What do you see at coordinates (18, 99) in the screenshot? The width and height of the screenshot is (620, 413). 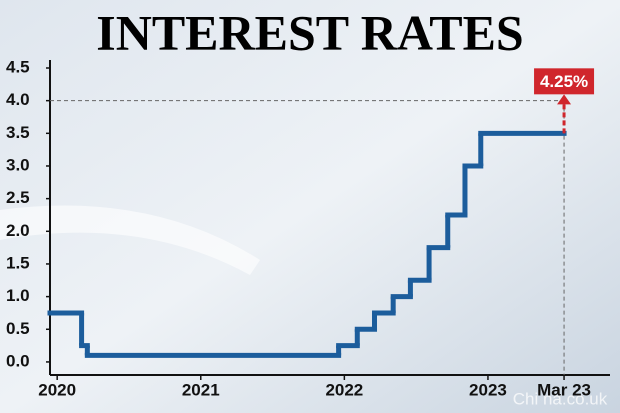 I see `y-tick-label: 4.0` at bounding box center [18, 99].